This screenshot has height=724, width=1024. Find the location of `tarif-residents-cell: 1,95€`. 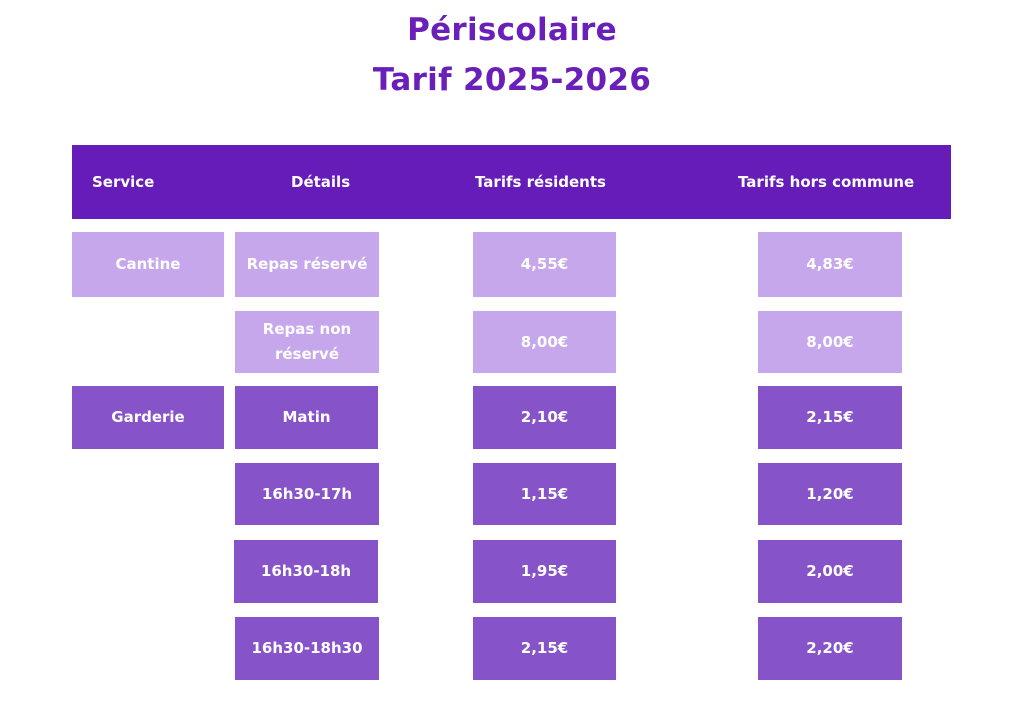

tarif-residents-cell: 1,95€ is located at coordinates (544, 571).